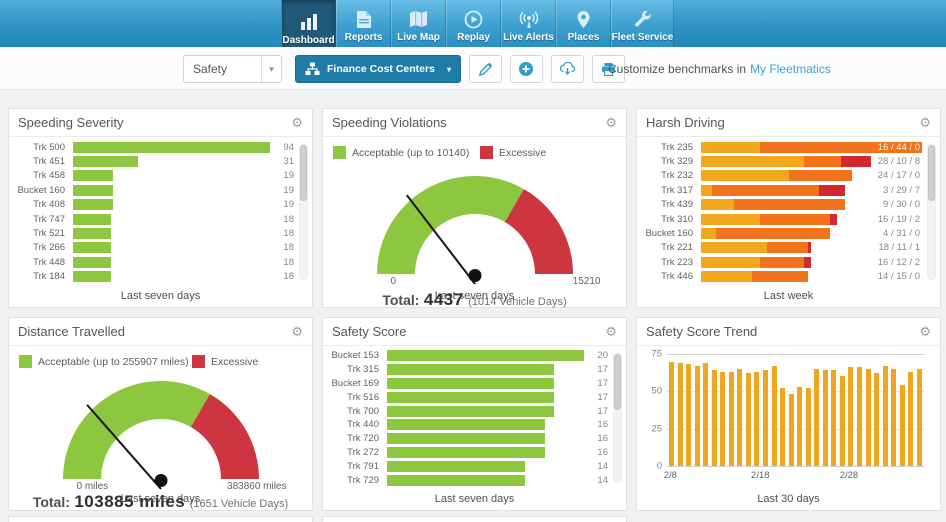 The height and width of the screenshot is (522, 946). What do you see at coordinates (49, 205) in the screenshot?
I see `bar-label: Trk 408` at bounding box center [49, 205].